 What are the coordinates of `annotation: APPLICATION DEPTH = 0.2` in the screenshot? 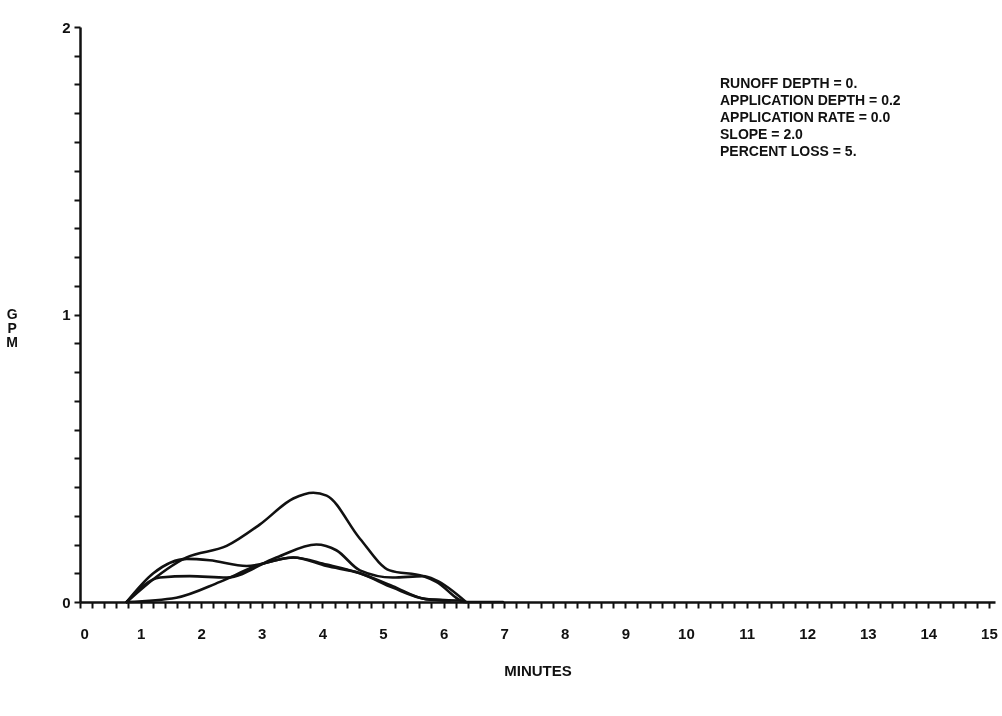 It's located at (810, 100).